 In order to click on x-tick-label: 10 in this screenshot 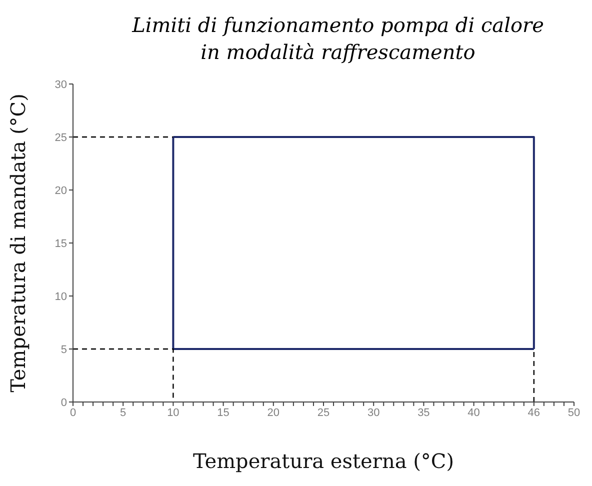, I will do `click(173, 412)`.